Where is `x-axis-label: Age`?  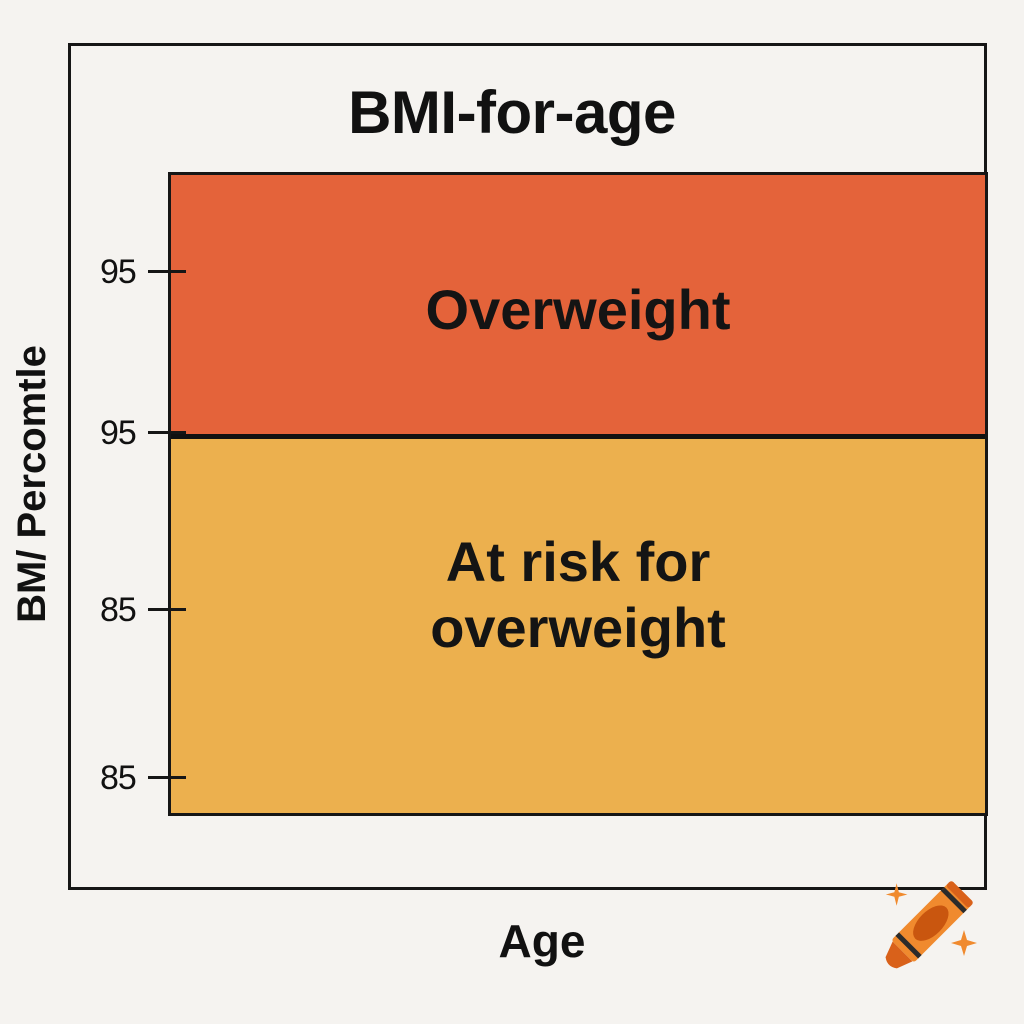
x-axis-label: Age is located at coordinates (542, 941).